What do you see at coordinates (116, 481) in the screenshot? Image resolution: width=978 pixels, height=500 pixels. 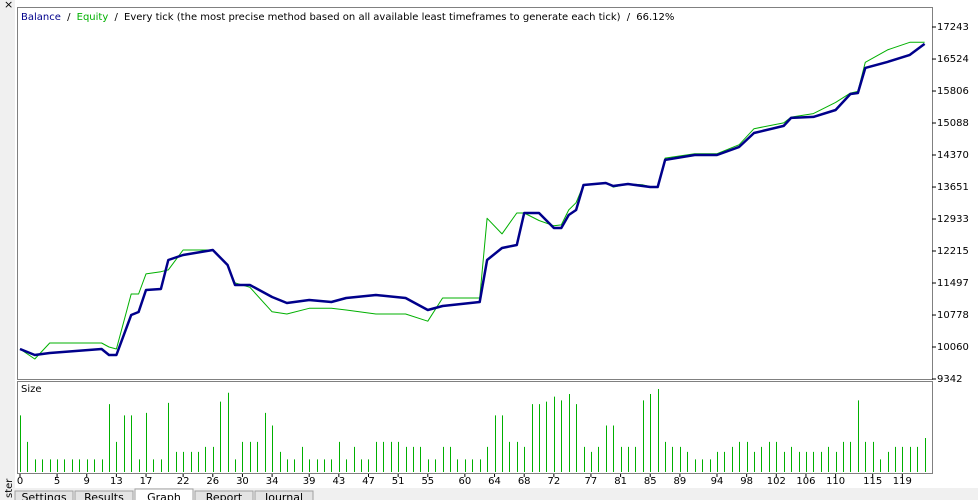 I see `x-tick-label: 13` at bounding box center [116, 481].